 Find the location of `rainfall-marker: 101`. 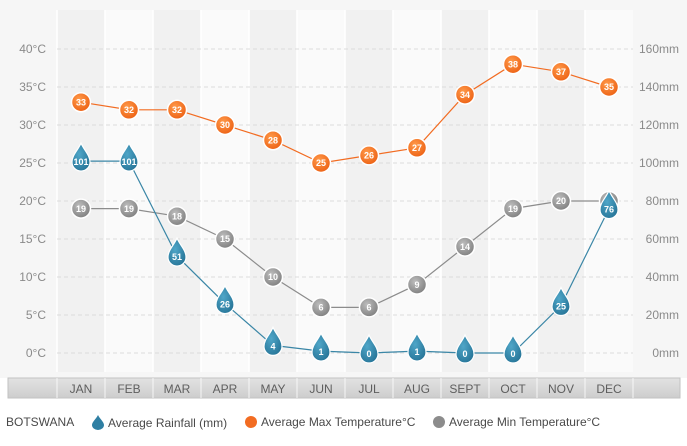

rainfall-marker: 101 is located at coordinates (129, 156).